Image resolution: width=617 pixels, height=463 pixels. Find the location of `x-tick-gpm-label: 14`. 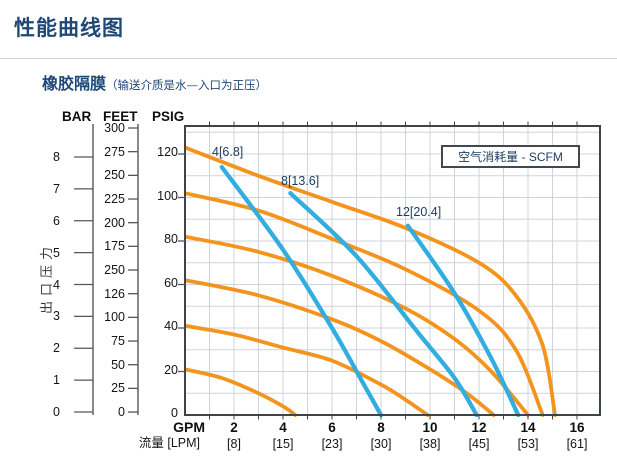

x-tick-gpm-label: 14 is located at coordinates (528, 427).